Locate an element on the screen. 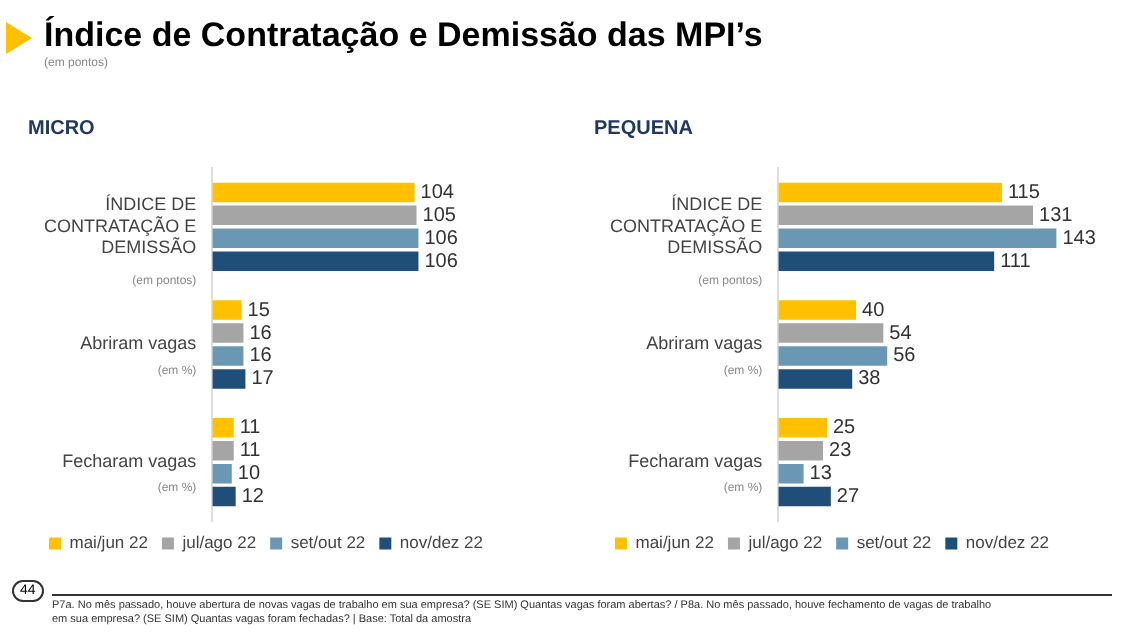 Image resolution: width=1132 pixels, height=632 pixels. data-label: 131 is located at coordinates (1056, 215).